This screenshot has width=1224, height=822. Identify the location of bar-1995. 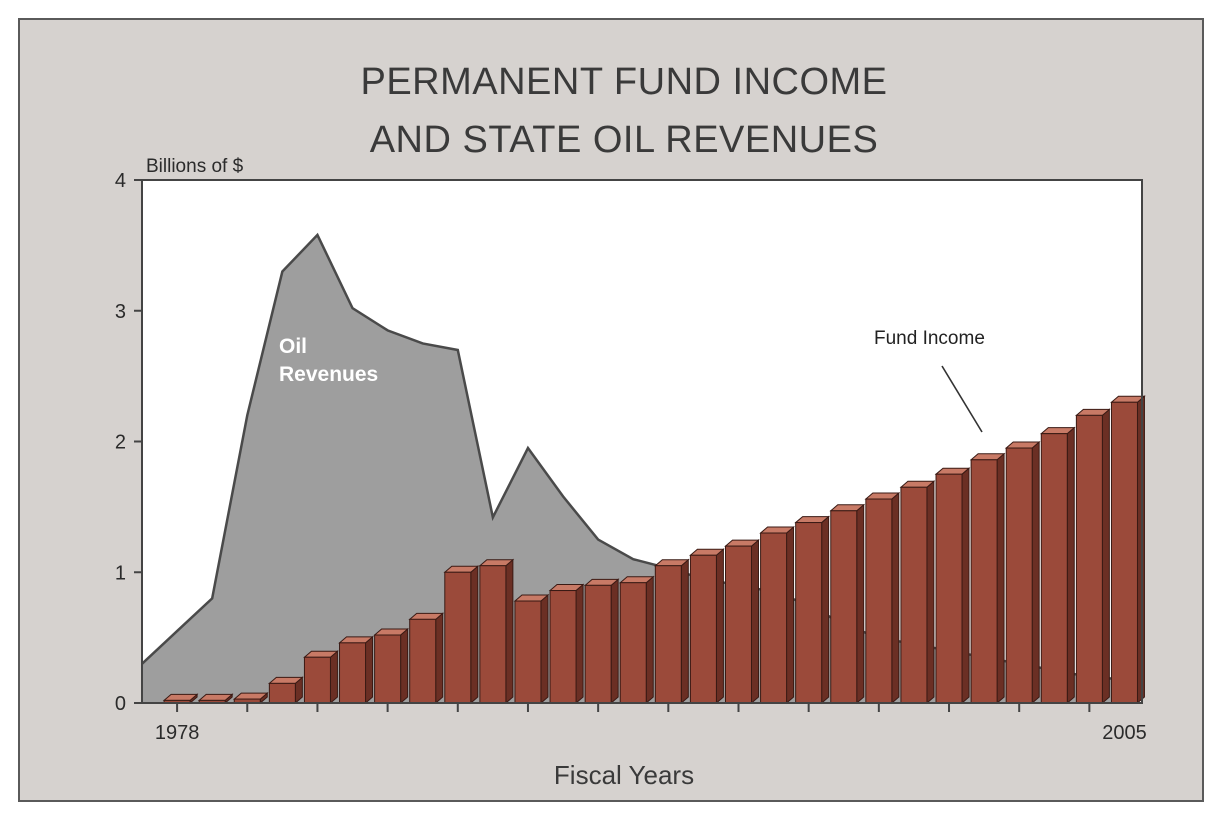
(777, 615).